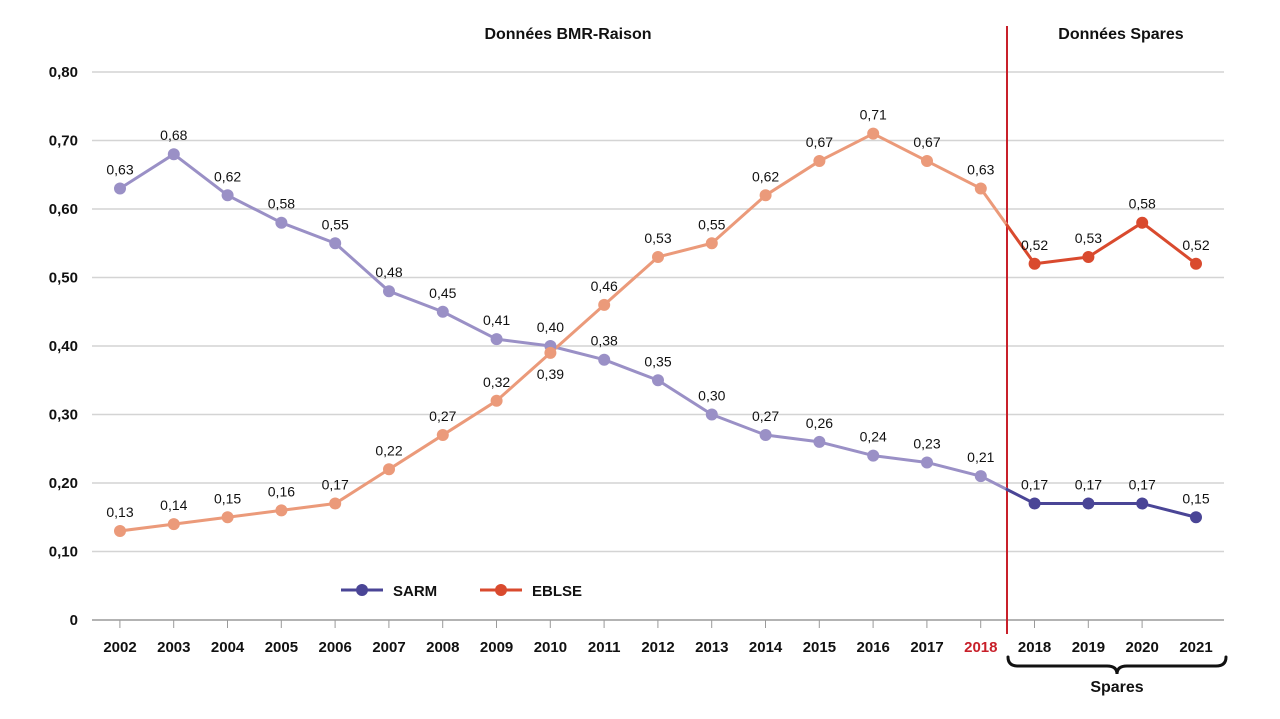  Describe the element at coordinates (335, 224) in the screenshot. I see `data-label-sarm: 0,55` at that location.